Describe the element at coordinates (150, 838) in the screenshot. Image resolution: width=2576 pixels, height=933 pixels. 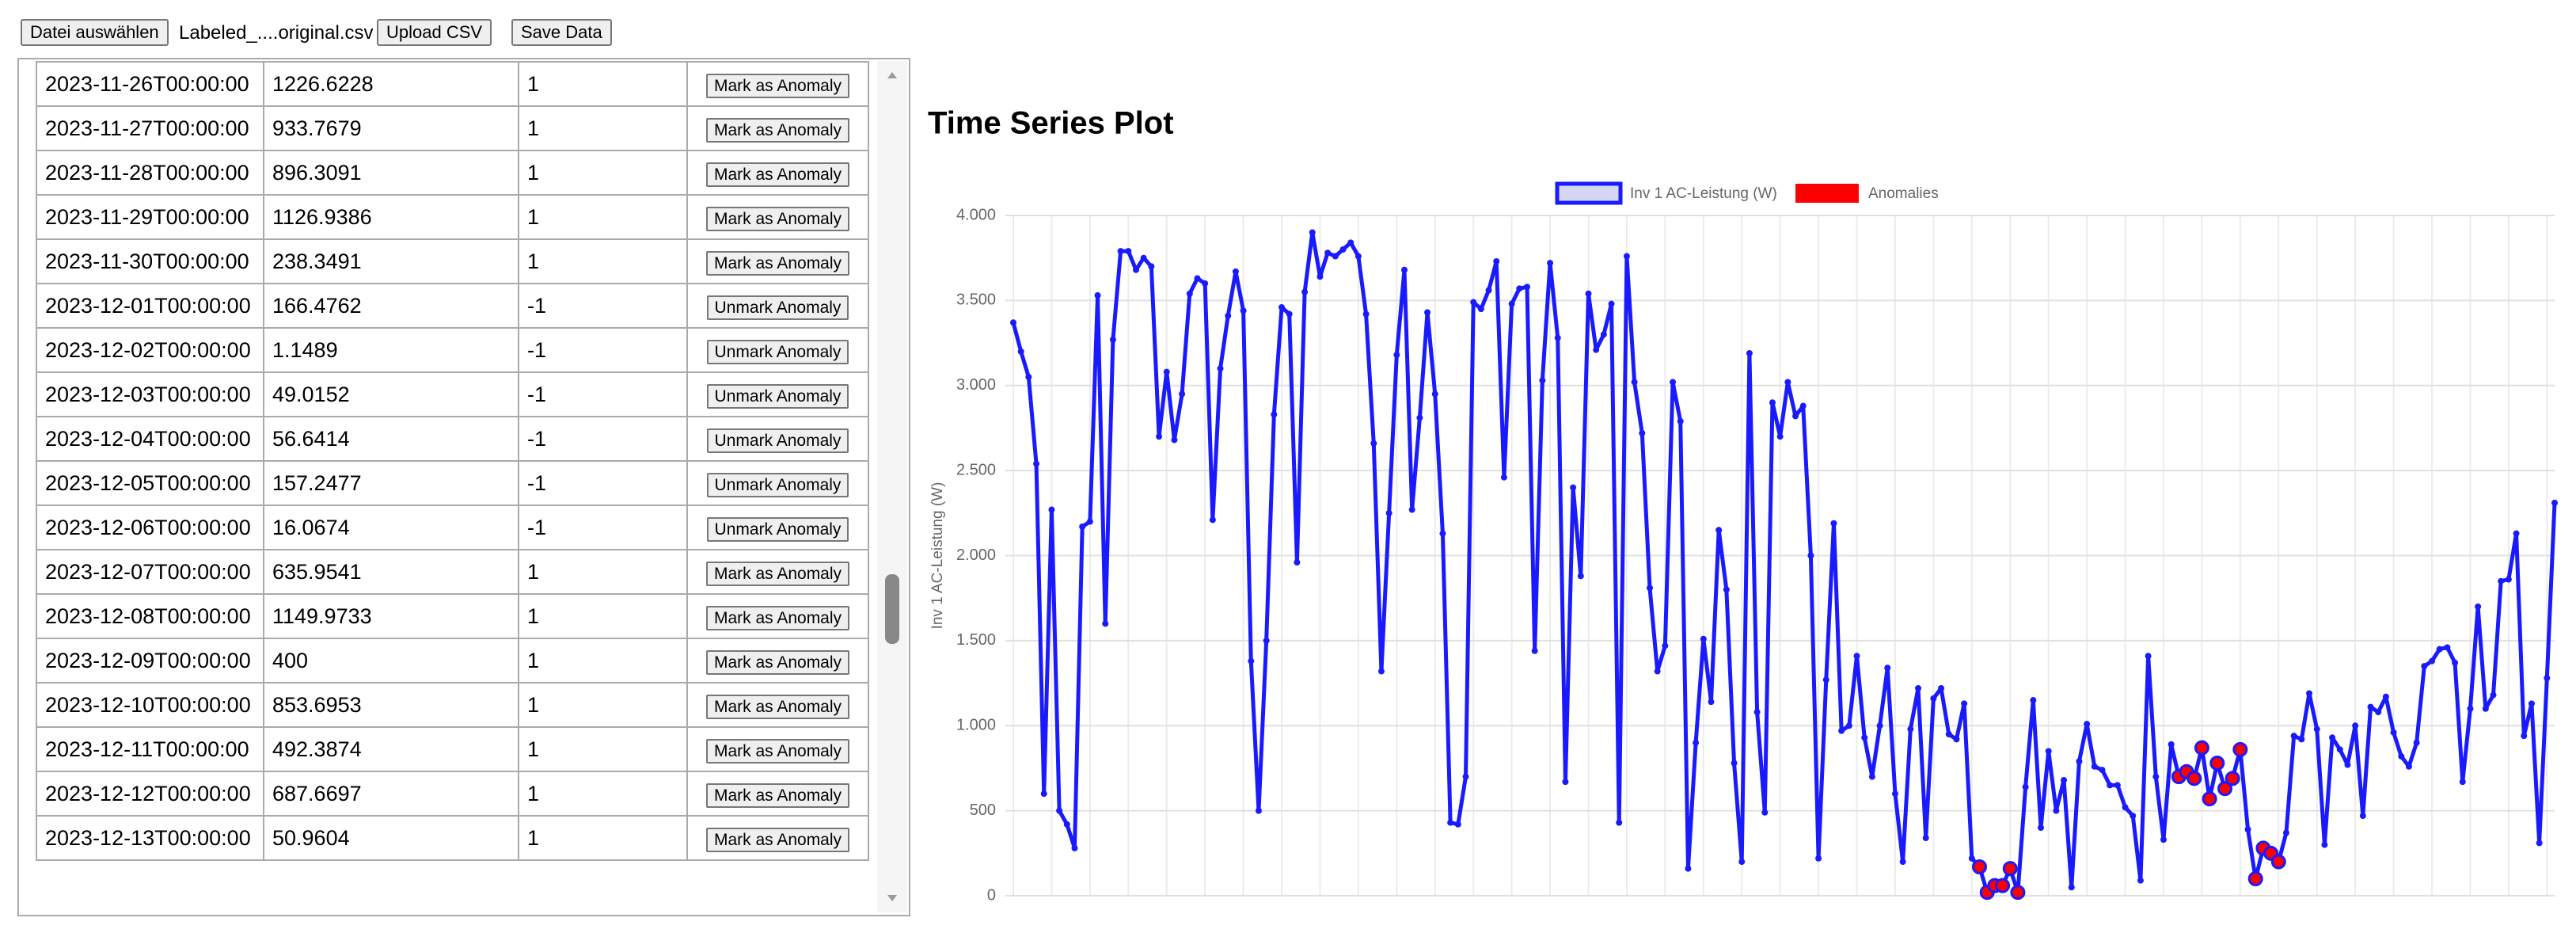
I see `table-cell: 2023-12-13T00:00:00` at that location.